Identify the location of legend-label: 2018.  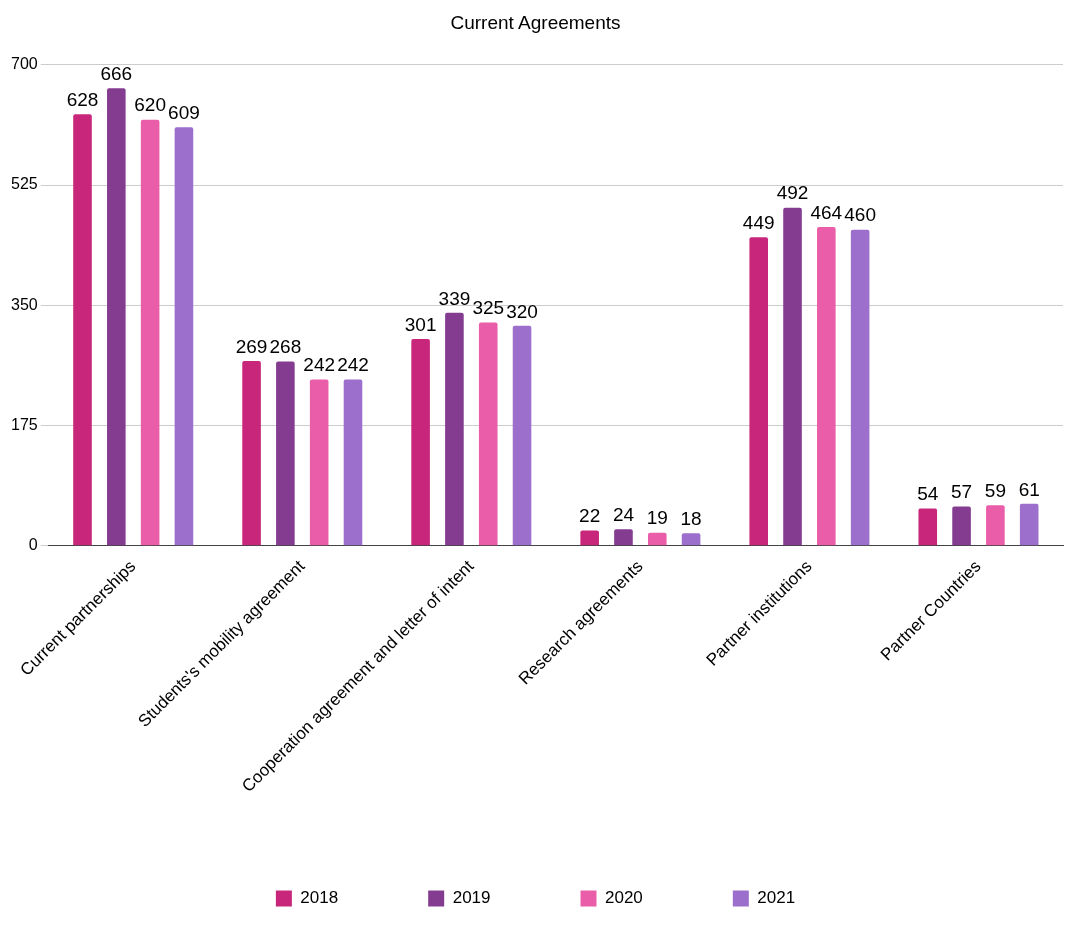
(319, 898).